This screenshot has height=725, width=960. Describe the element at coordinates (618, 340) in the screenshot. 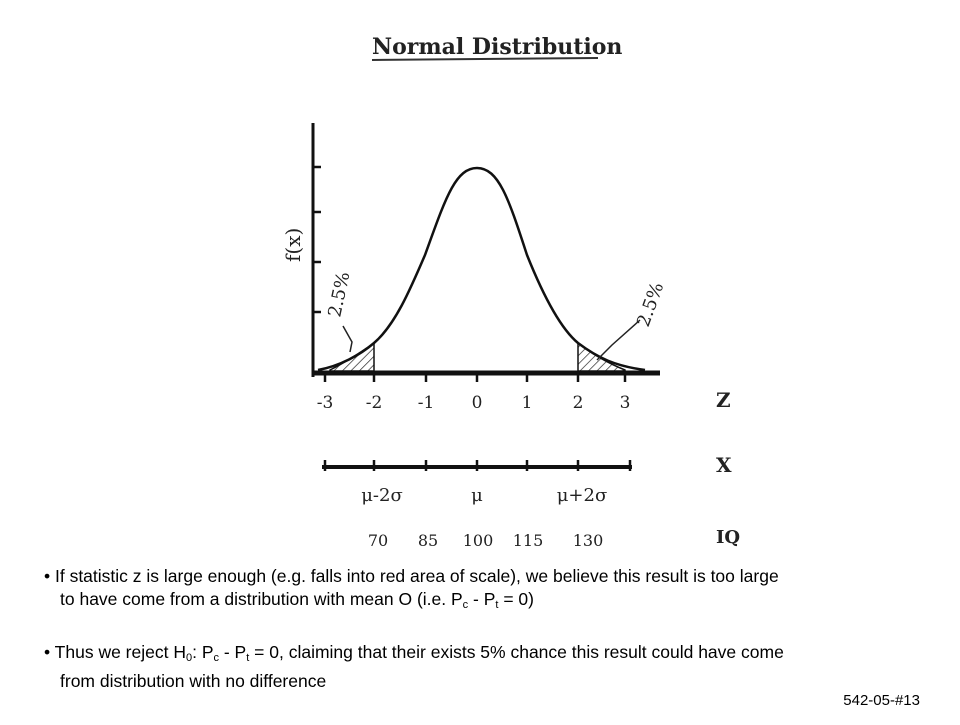

I see `right-tail-arrow` at that location.